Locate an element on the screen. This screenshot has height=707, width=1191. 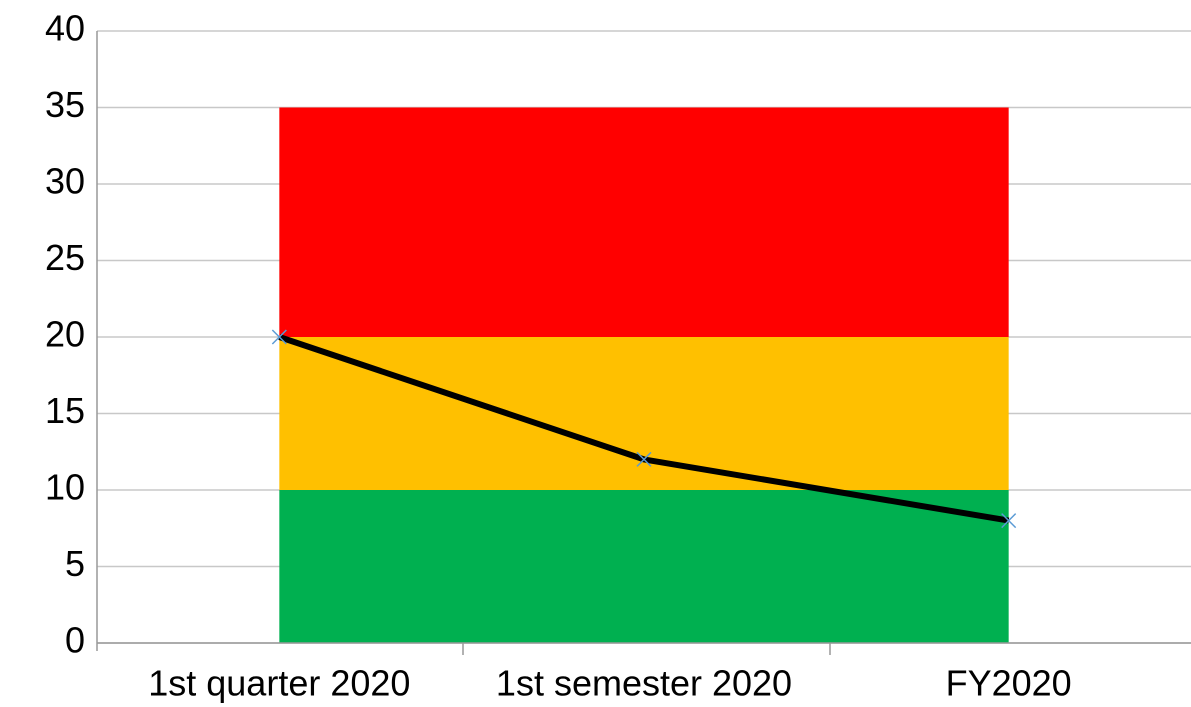
y-tick-label: 40 is located at coordinates (65, 28).